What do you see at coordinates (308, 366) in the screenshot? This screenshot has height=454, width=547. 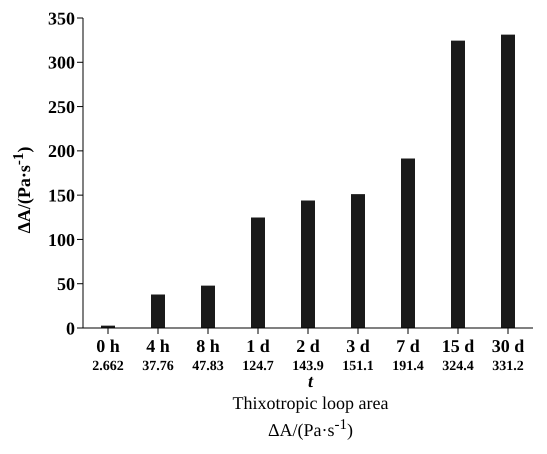 I see `data-label: 143.9` at bounding box center [308, 366].